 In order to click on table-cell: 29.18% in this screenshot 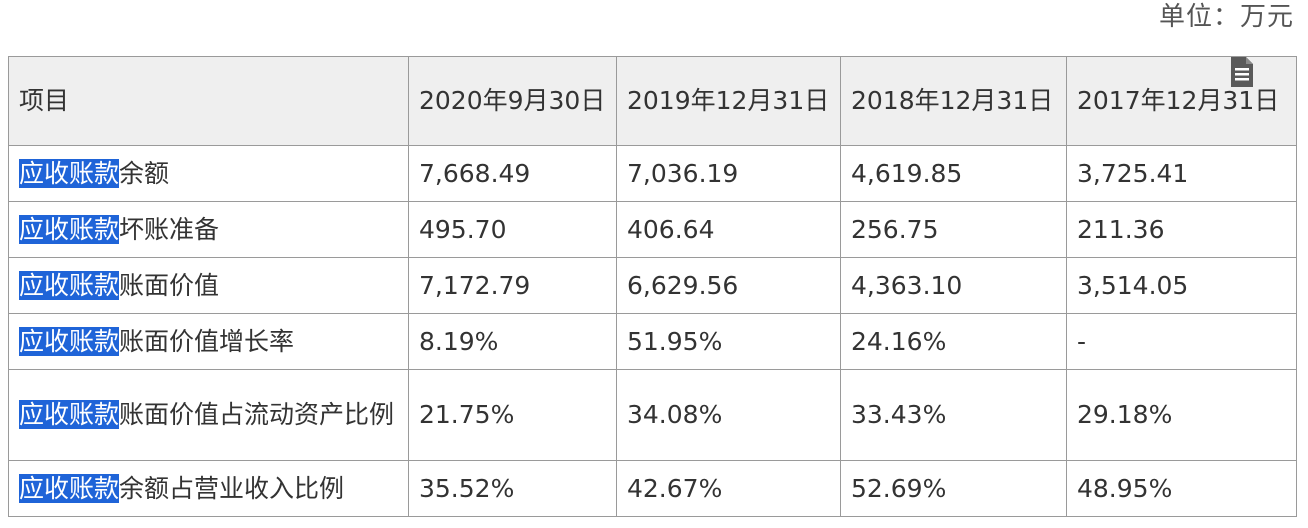, I will do `click(1181, 415)`.